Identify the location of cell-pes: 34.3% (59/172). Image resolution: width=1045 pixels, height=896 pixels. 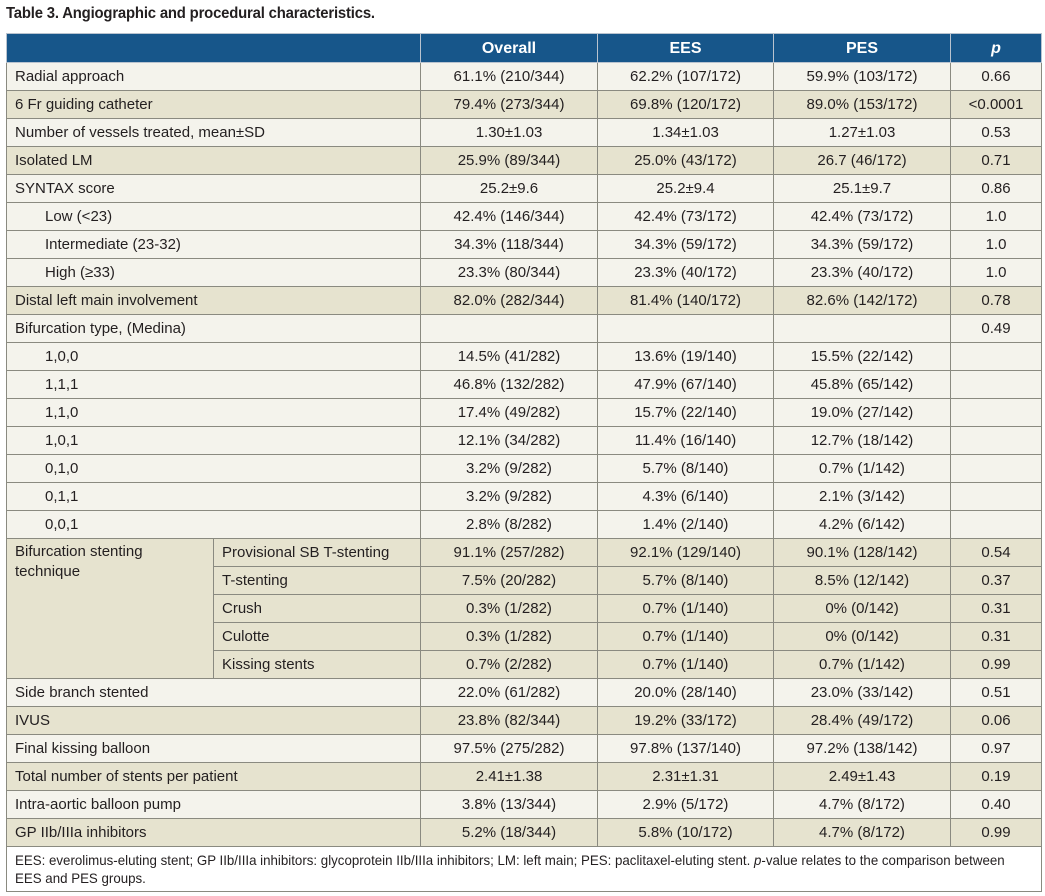
(862, 244).